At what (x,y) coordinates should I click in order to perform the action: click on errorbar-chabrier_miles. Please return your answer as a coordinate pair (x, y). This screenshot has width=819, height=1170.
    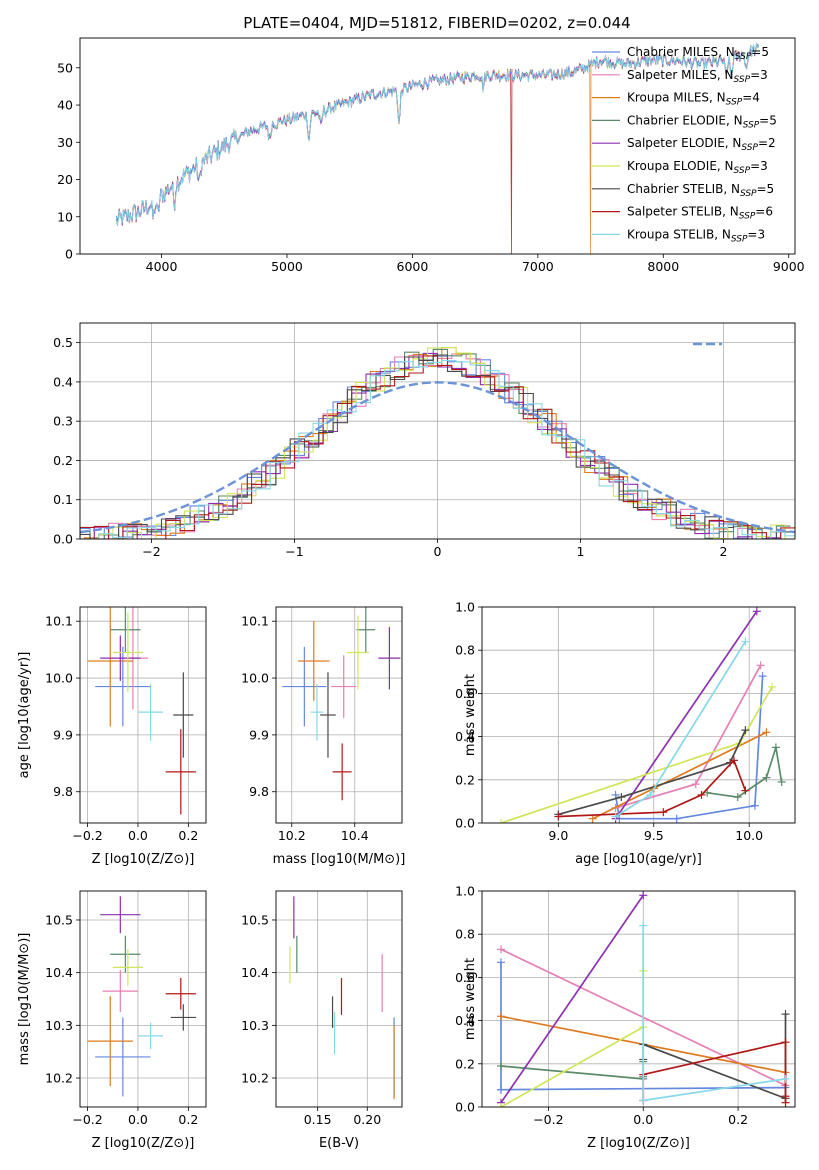
    Looking at the image, I should click on (123, 1057).